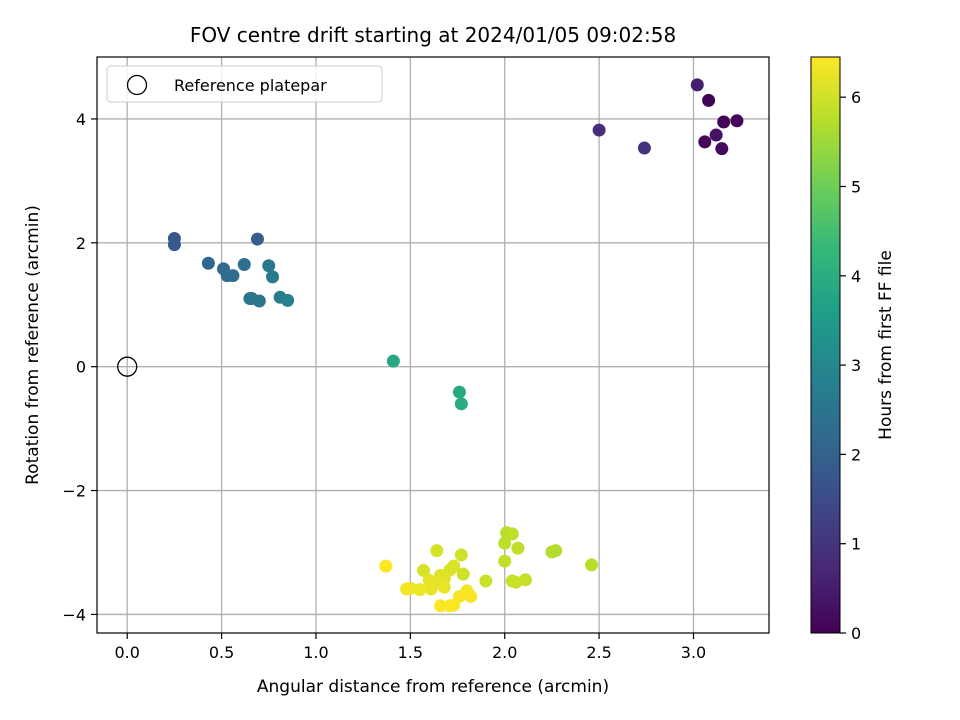  I want to click on x-tick-label: 1.0, so click(315, 652).